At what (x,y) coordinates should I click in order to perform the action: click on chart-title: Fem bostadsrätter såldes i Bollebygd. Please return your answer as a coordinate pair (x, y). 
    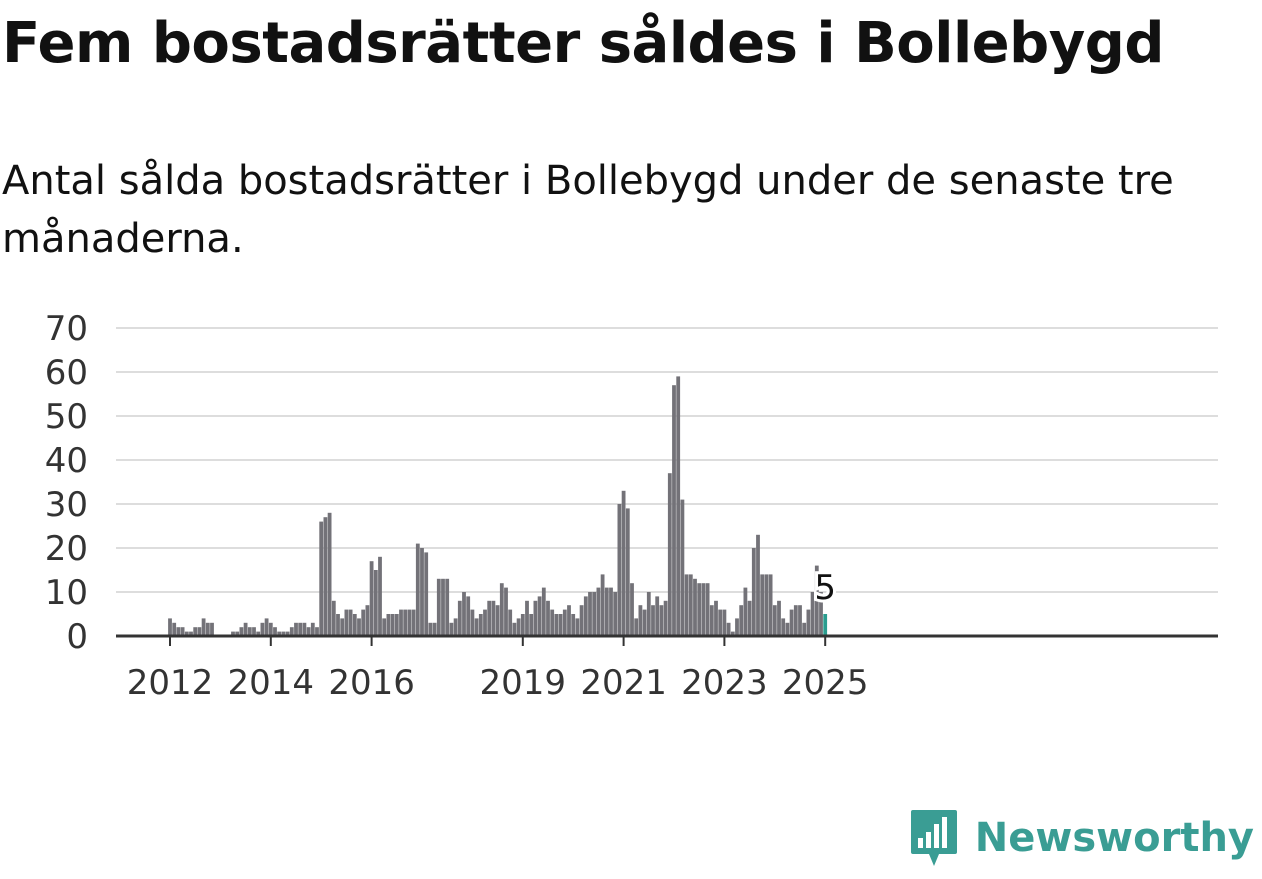
    Looking at the image, I should click on (583, 43).